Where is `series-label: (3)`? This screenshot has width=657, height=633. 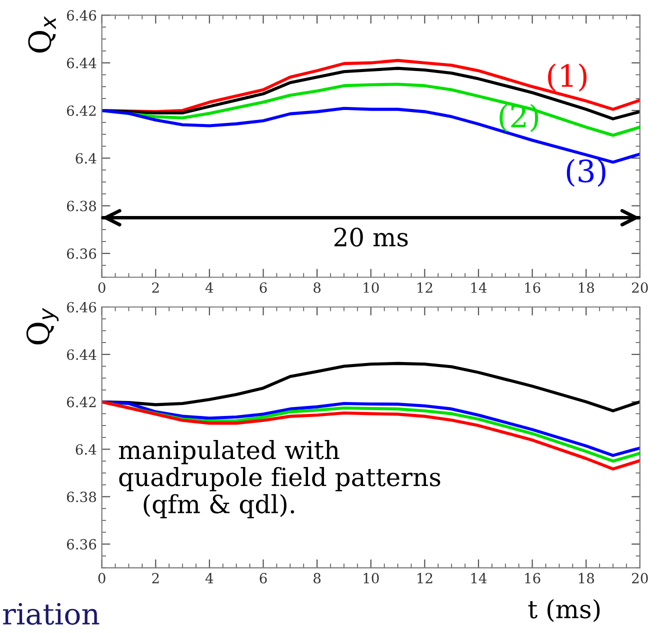 series-label: (3) is located at coordinates (586, 172).